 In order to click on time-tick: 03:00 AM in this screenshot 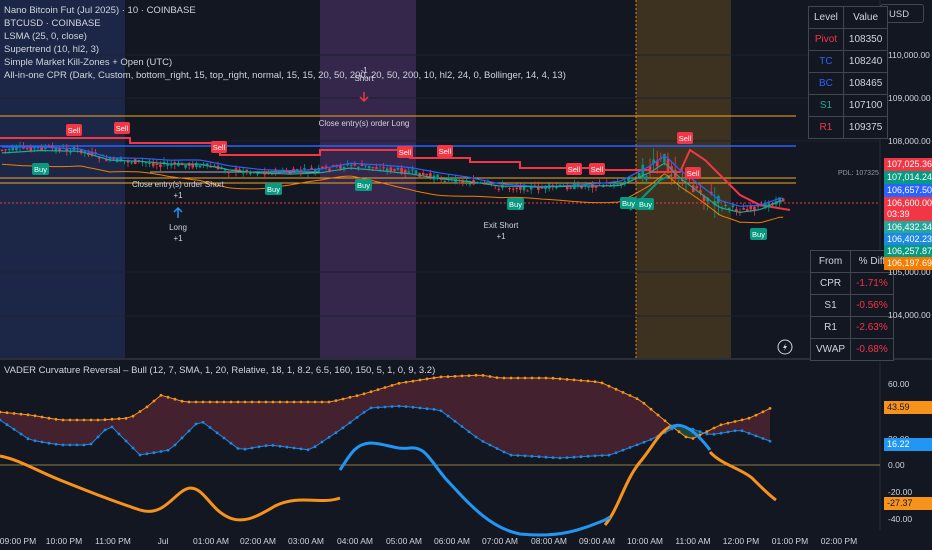, I will do `click(306, 541)`.